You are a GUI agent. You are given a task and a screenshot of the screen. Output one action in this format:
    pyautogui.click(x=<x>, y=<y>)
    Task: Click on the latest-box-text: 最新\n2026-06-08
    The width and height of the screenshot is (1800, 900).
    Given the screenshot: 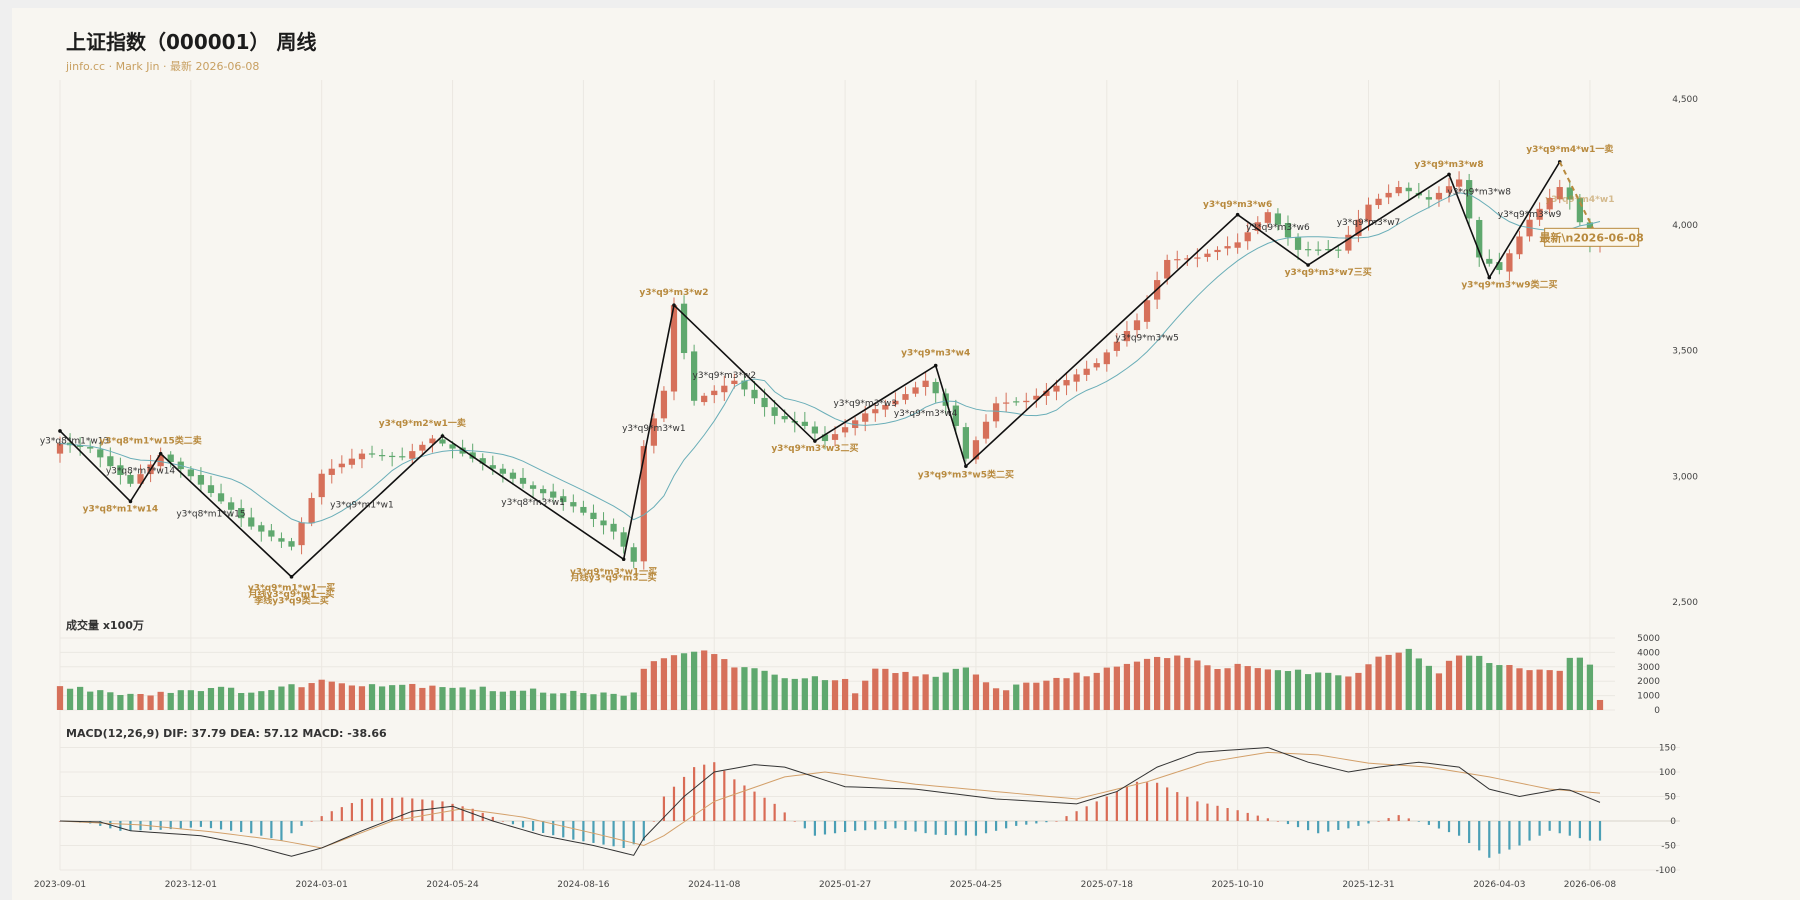 What is the action you would take?
    pyautogui.click(x=1592, y=237)
    